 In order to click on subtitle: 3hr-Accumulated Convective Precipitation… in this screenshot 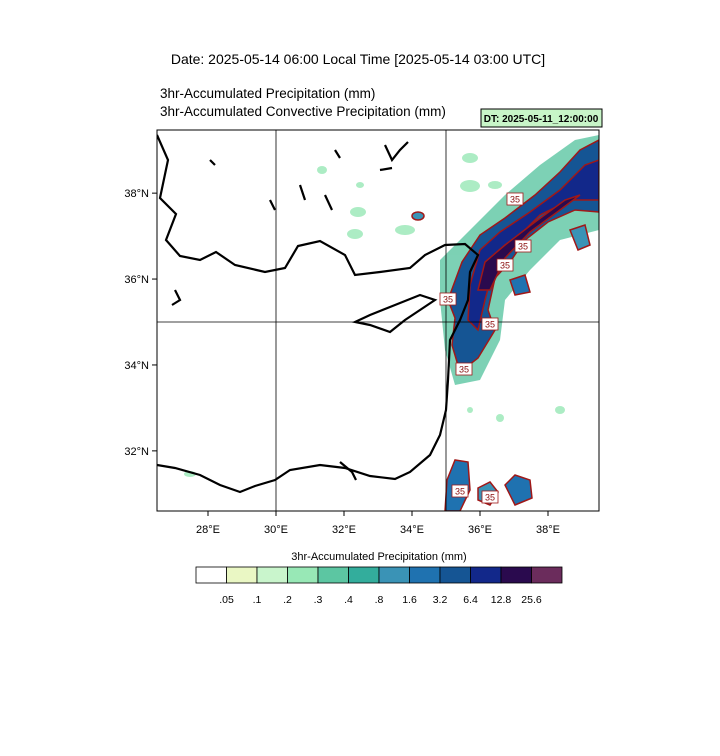, I will do `click(303, 111)`.